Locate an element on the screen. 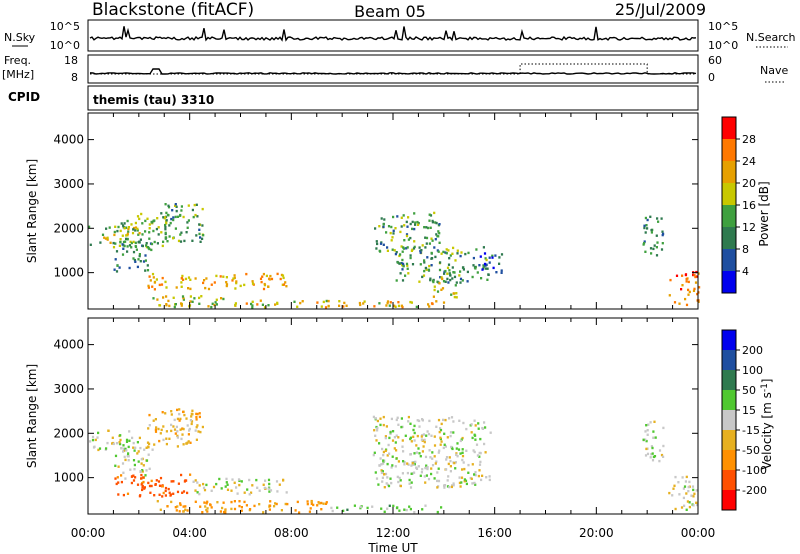  colorbar-tick-label: 8 is located at coordinates (745, 249).